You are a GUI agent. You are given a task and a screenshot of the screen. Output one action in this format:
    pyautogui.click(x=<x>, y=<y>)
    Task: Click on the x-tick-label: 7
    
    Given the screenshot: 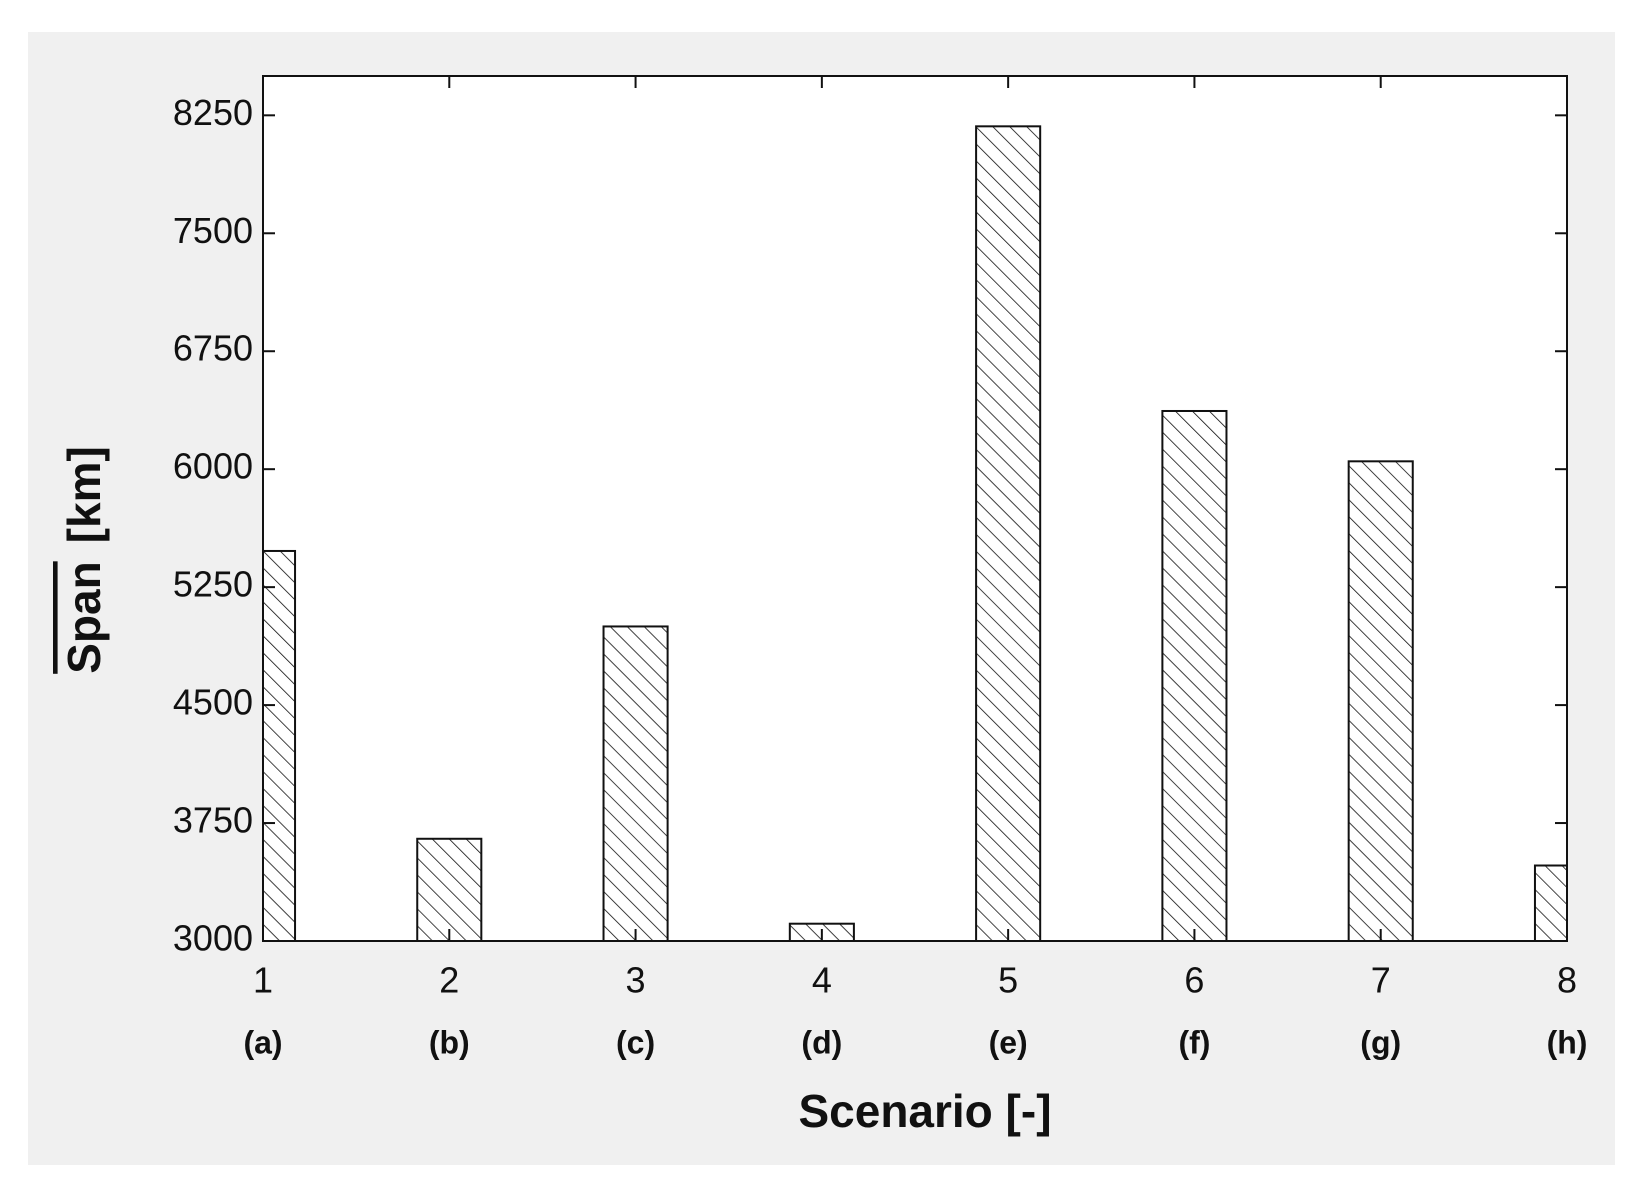 What is the action you would take?
    pyautogui.click(x=1381, y=980)
    